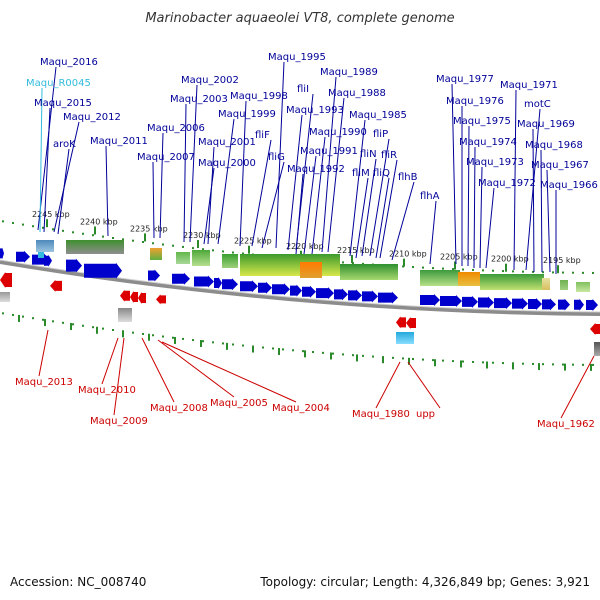 The image size is (600, 600). Describe the element at coordinates (562, 260) in the screenshot. I see `kbp-label: 2195 kbp` at that location.